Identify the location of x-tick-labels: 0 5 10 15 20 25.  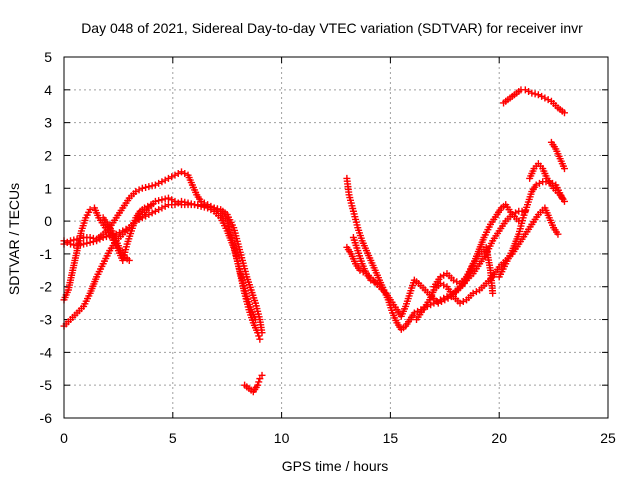
(338, 438).